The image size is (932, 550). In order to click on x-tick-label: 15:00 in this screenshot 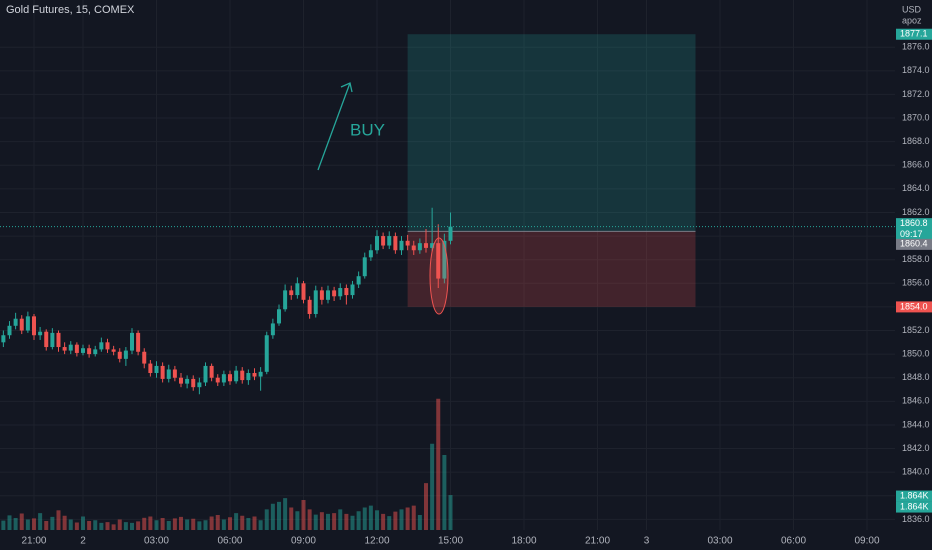, I will do `click(450, 541)`.